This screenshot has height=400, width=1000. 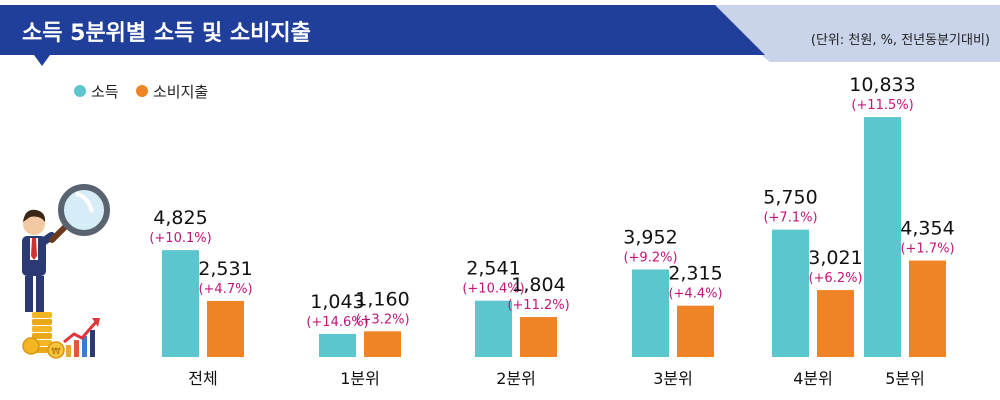 What do you see at coordinates (225, 289) in the screenshot?
I see `change-label-expense-0: (+4.7%)` at bounding box center [225, 289].